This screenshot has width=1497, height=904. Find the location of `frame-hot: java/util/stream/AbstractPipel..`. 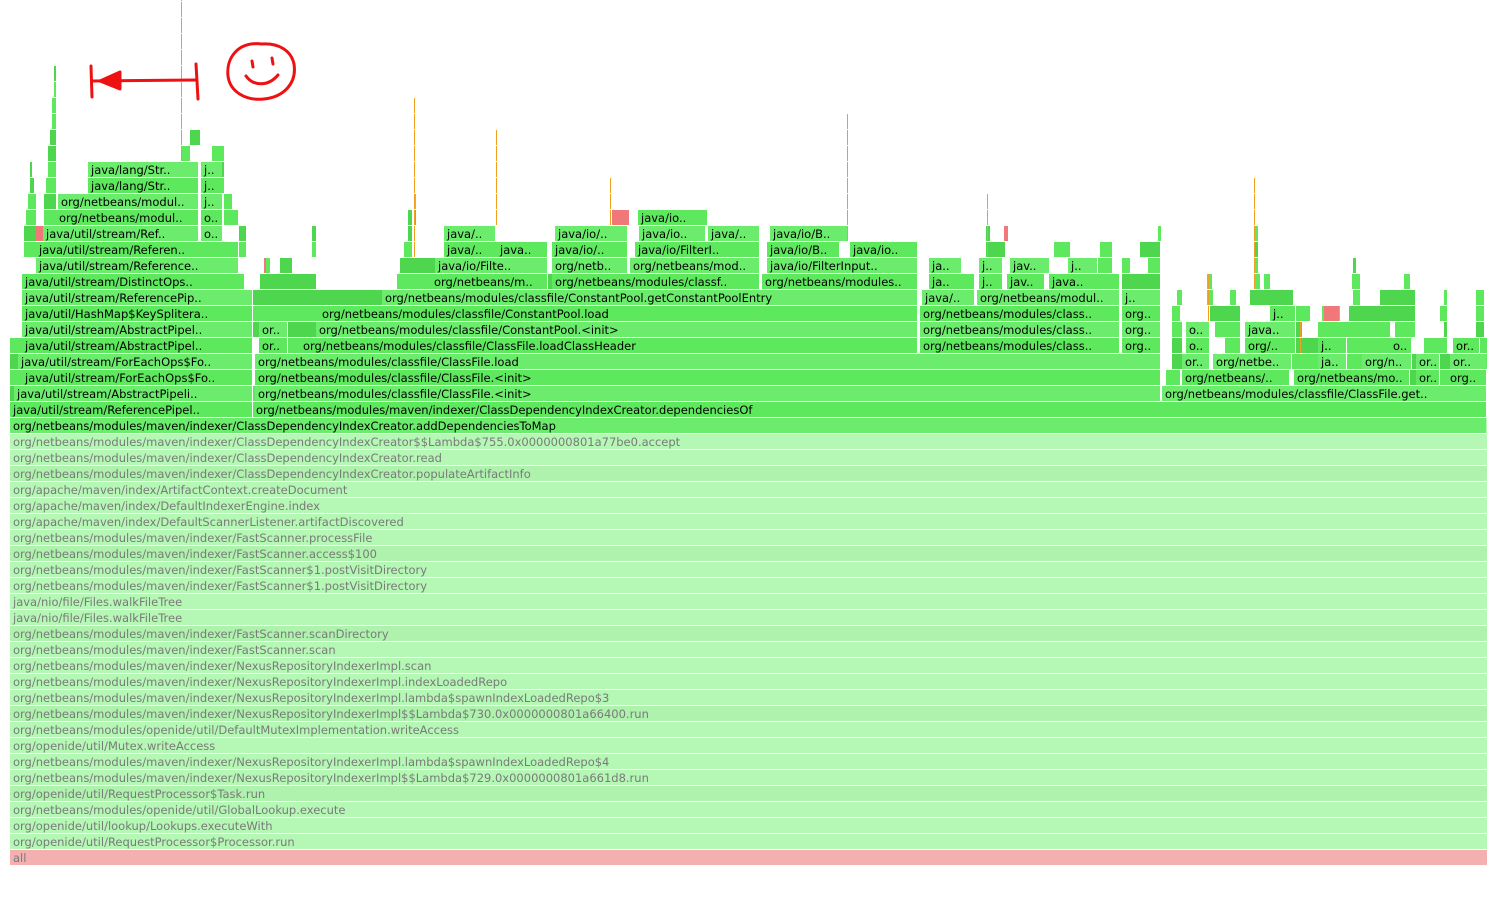

frame-hot: java/util/stream/AbstractPipel.. is located at coordinates (137, 345).